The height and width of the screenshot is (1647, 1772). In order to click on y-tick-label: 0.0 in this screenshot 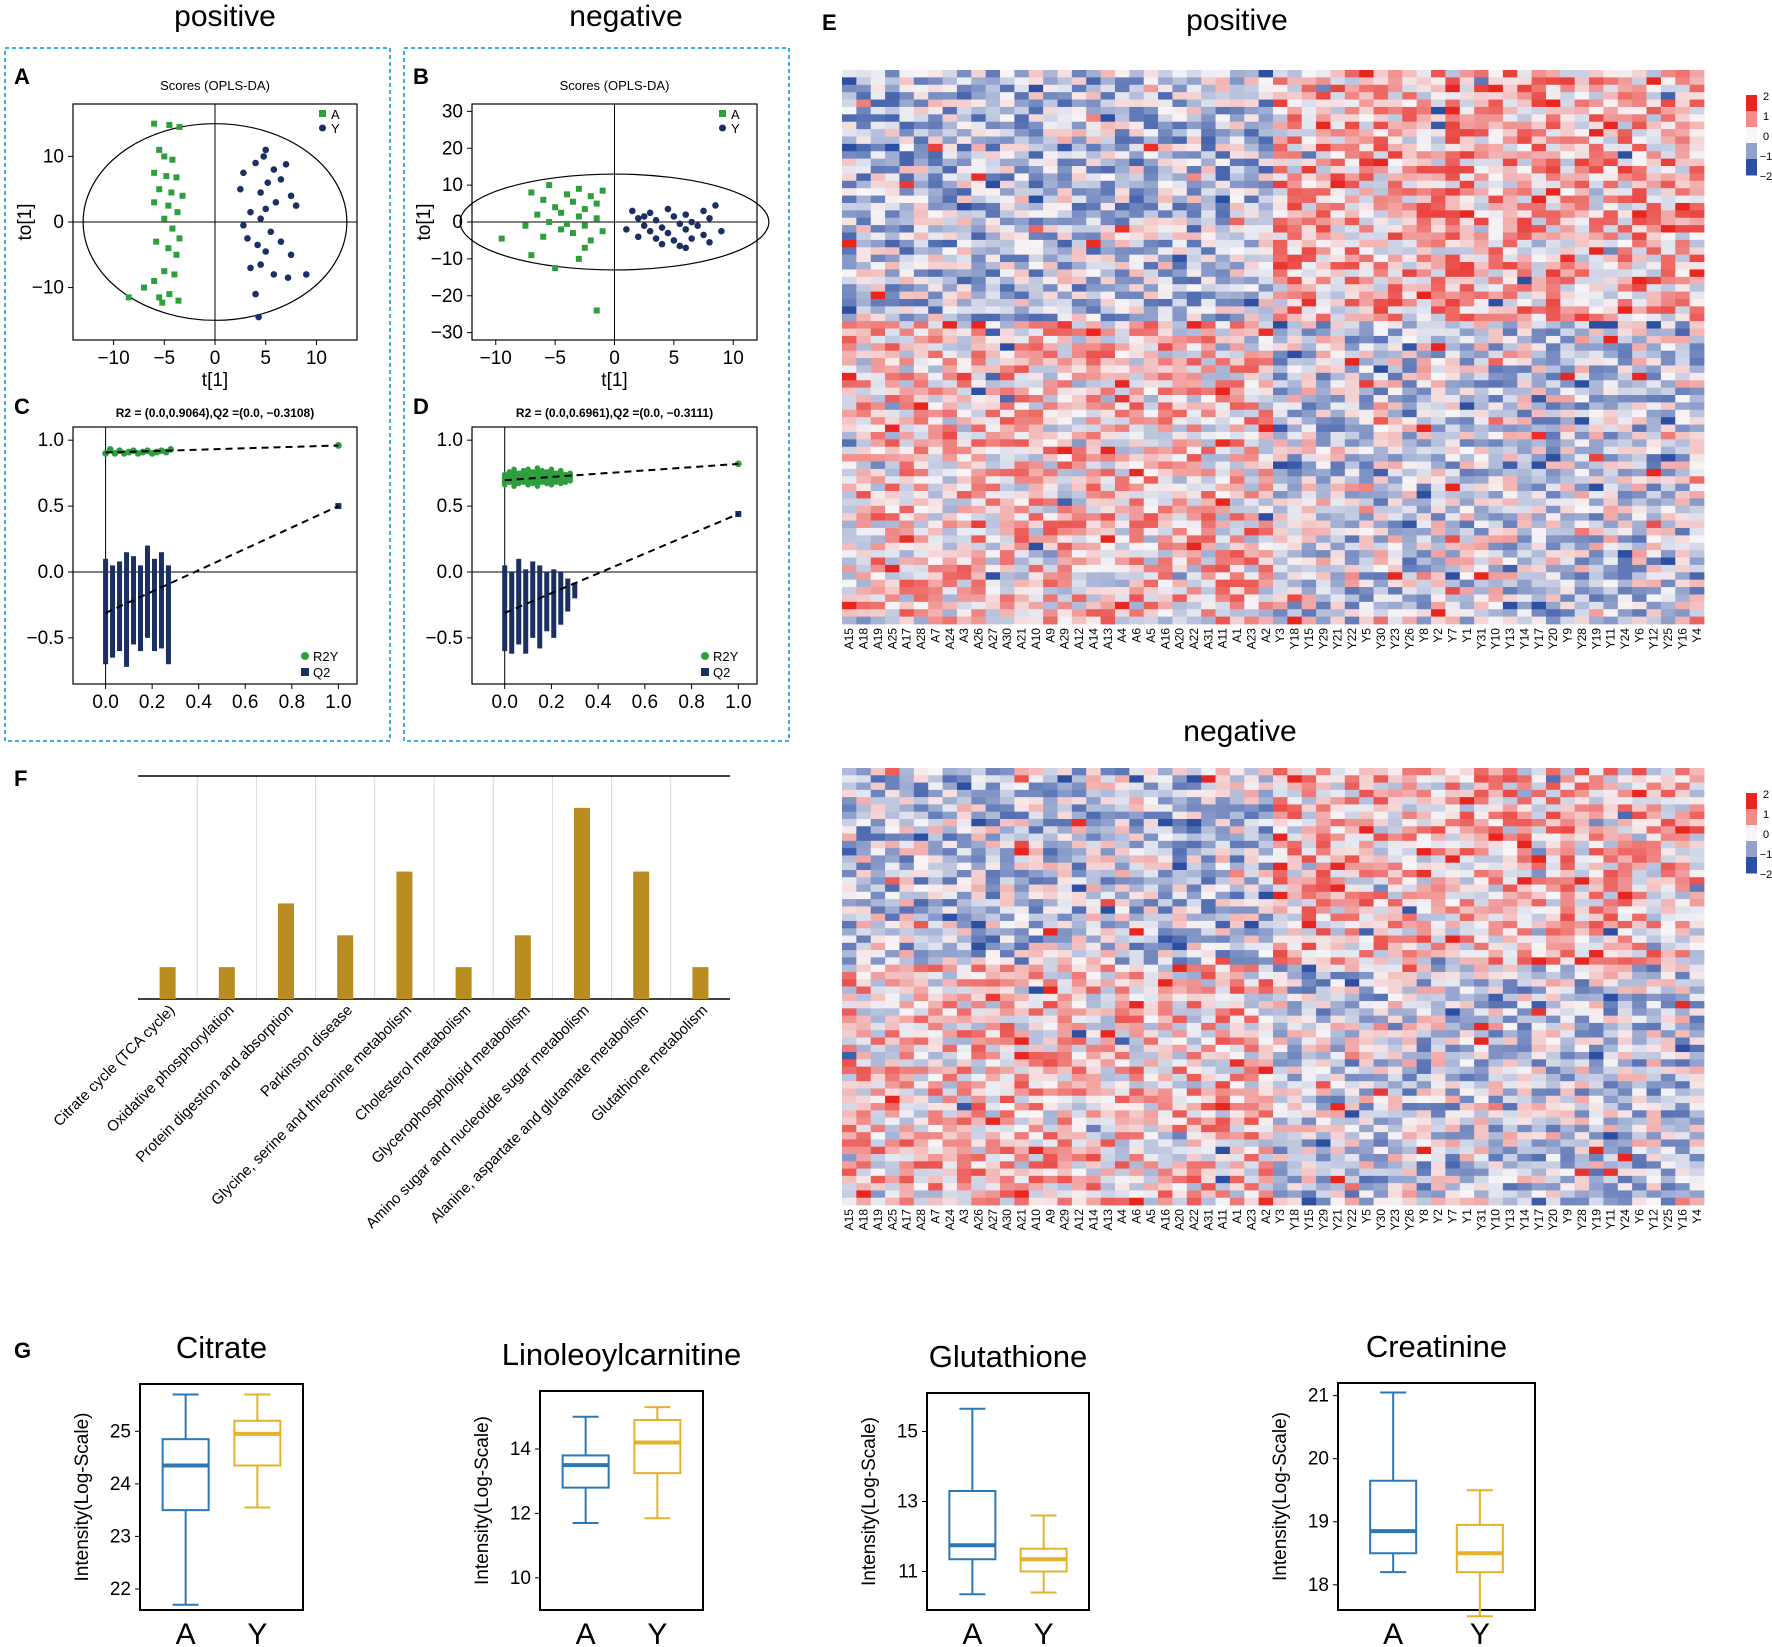, I will do `click(51, 572)`.